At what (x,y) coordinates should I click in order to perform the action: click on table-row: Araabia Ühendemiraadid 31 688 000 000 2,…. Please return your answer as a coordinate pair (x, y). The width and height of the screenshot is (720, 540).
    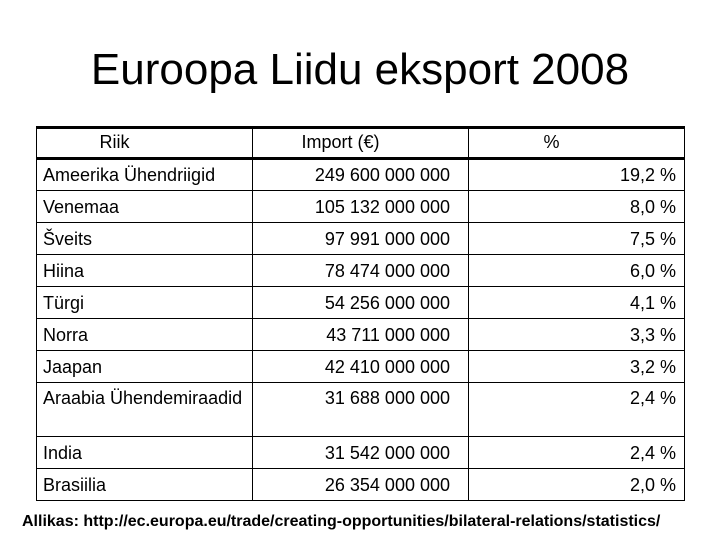
    Looking at the image, I should click on (360, 409).